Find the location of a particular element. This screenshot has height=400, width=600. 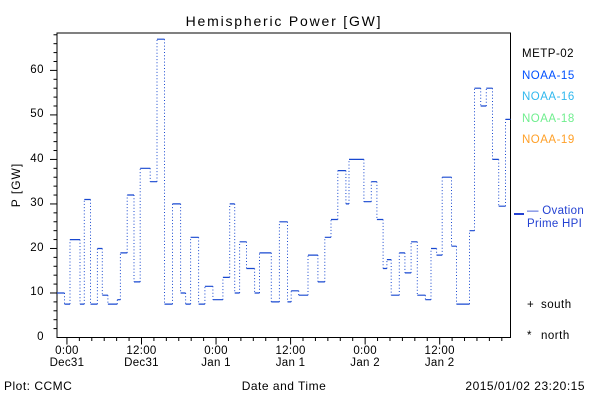

plot-source-label: Plot: CCMC is located at coordinates (38, 386).